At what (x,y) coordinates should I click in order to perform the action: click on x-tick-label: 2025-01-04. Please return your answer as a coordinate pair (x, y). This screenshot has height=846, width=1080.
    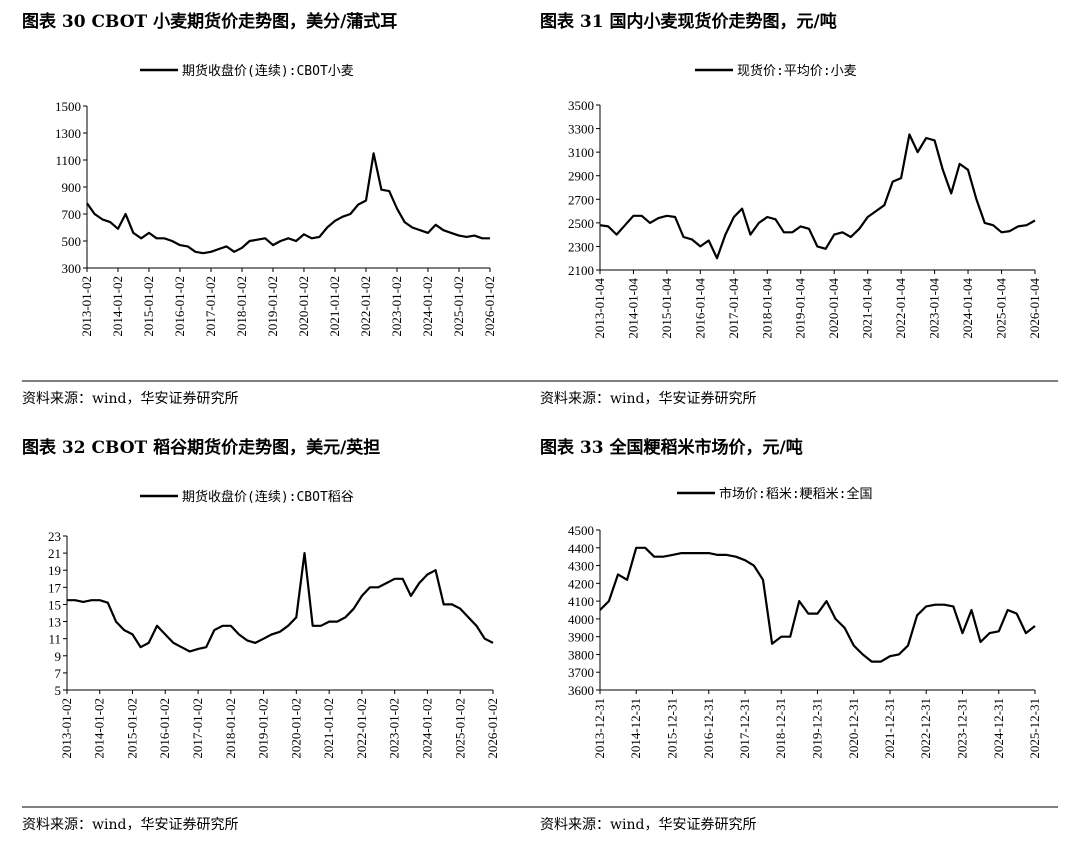
    Looking at the image, I should click on (1001, 308).